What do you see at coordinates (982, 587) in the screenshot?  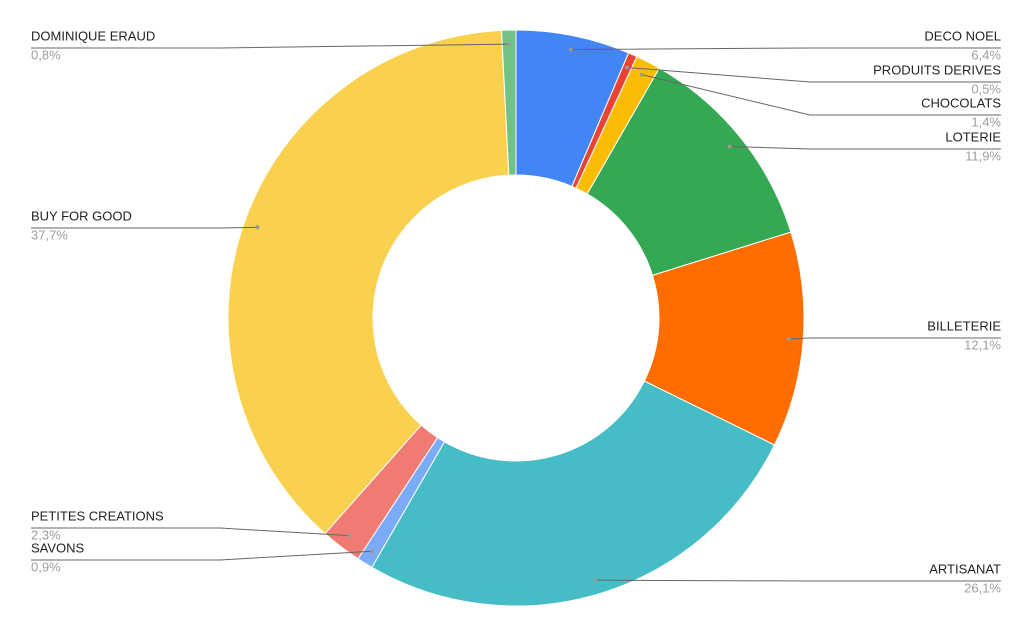 I see `slice-value-label: 26,1%` at bounding box center [982, 587].